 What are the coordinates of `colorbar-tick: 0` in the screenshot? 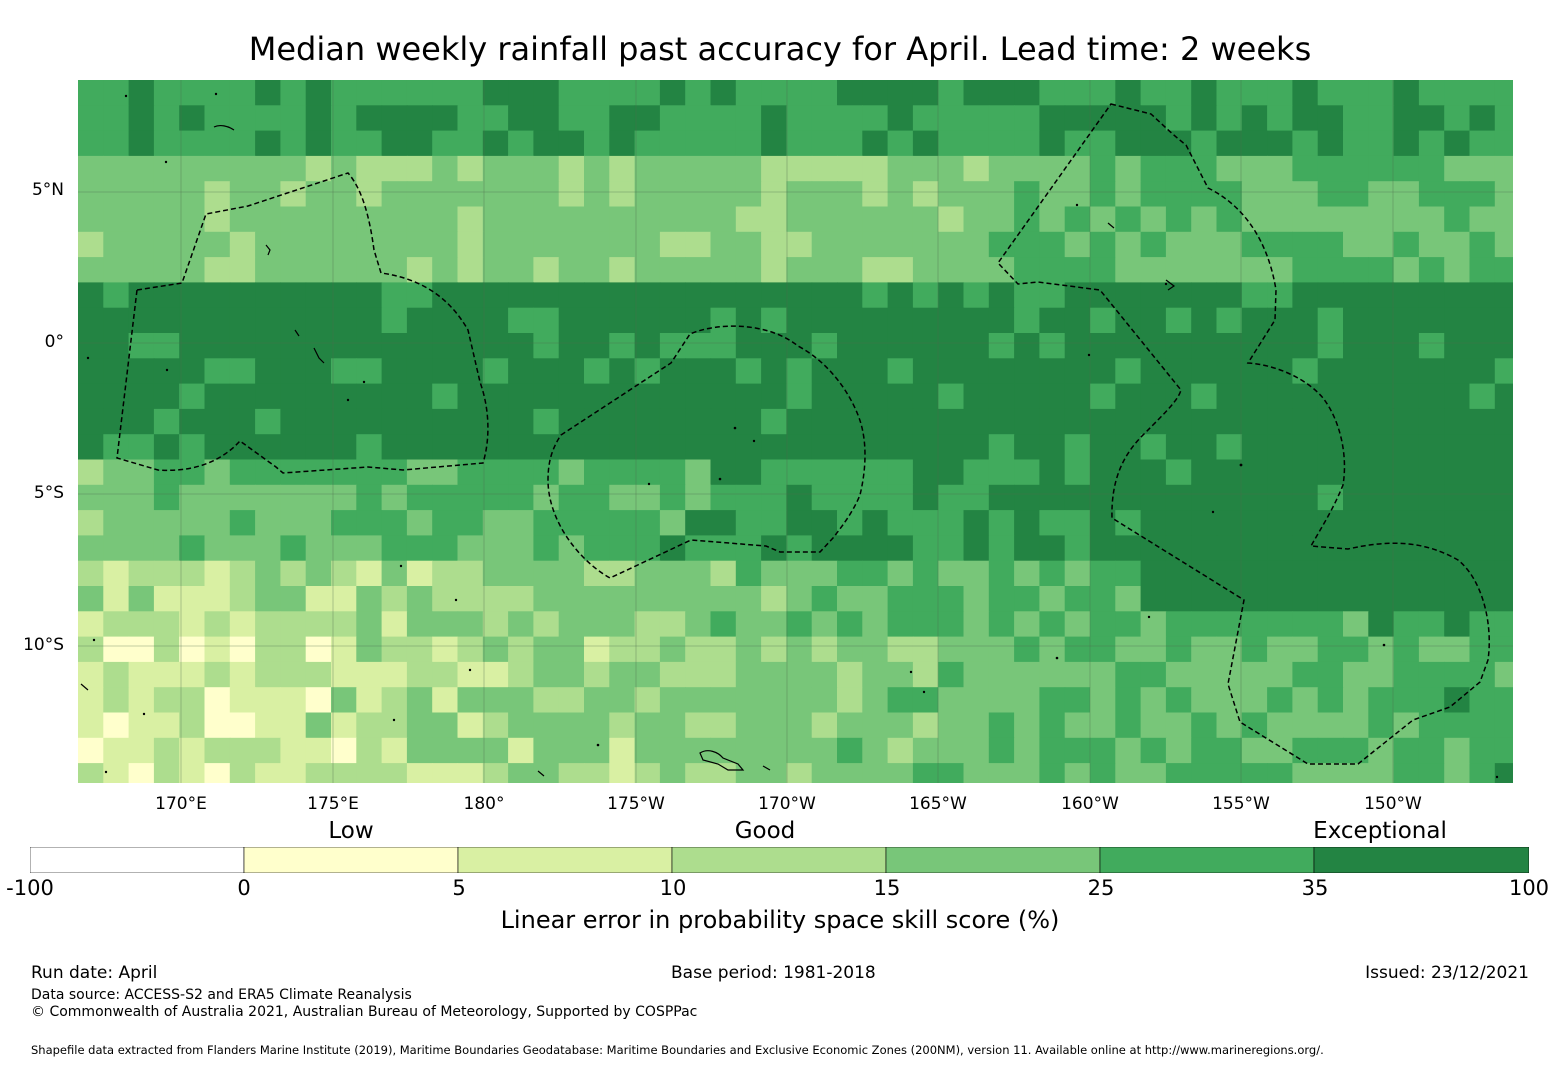 It's located at (244, 888).